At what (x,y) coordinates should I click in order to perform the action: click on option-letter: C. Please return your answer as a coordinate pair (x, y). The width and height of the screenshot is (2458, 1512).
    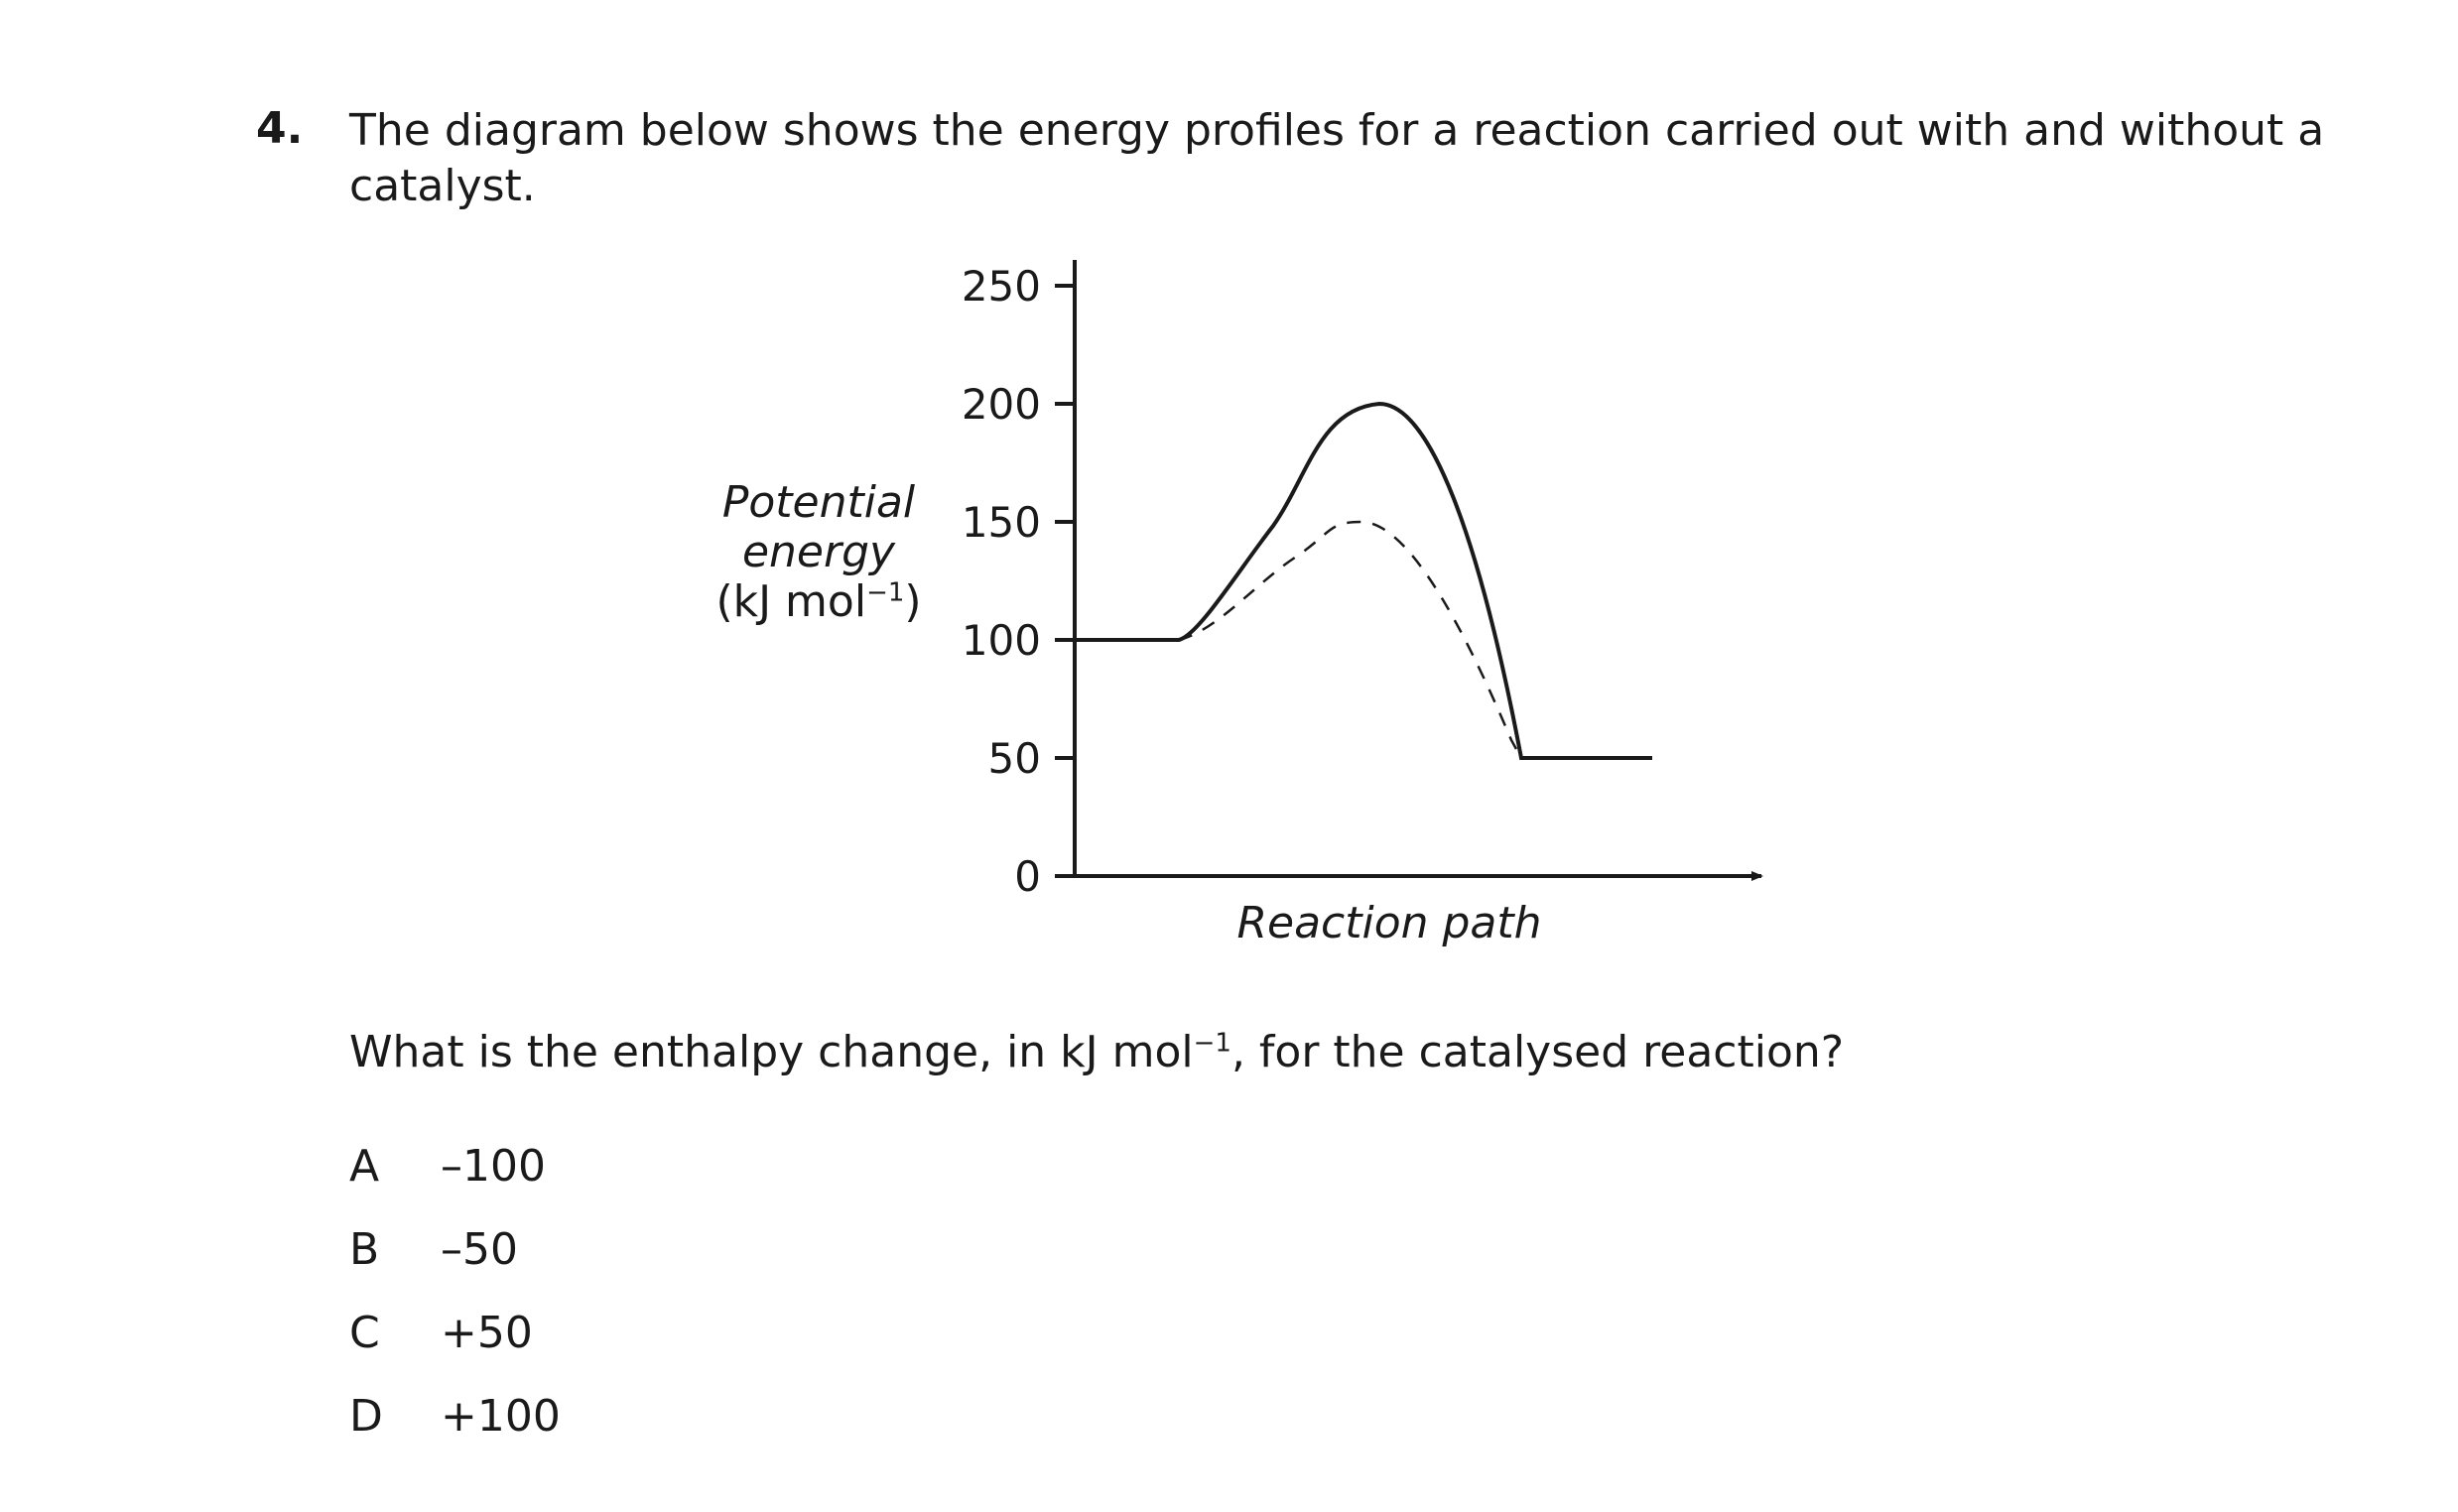
    Looking at the image, I should click on (364, 1333).